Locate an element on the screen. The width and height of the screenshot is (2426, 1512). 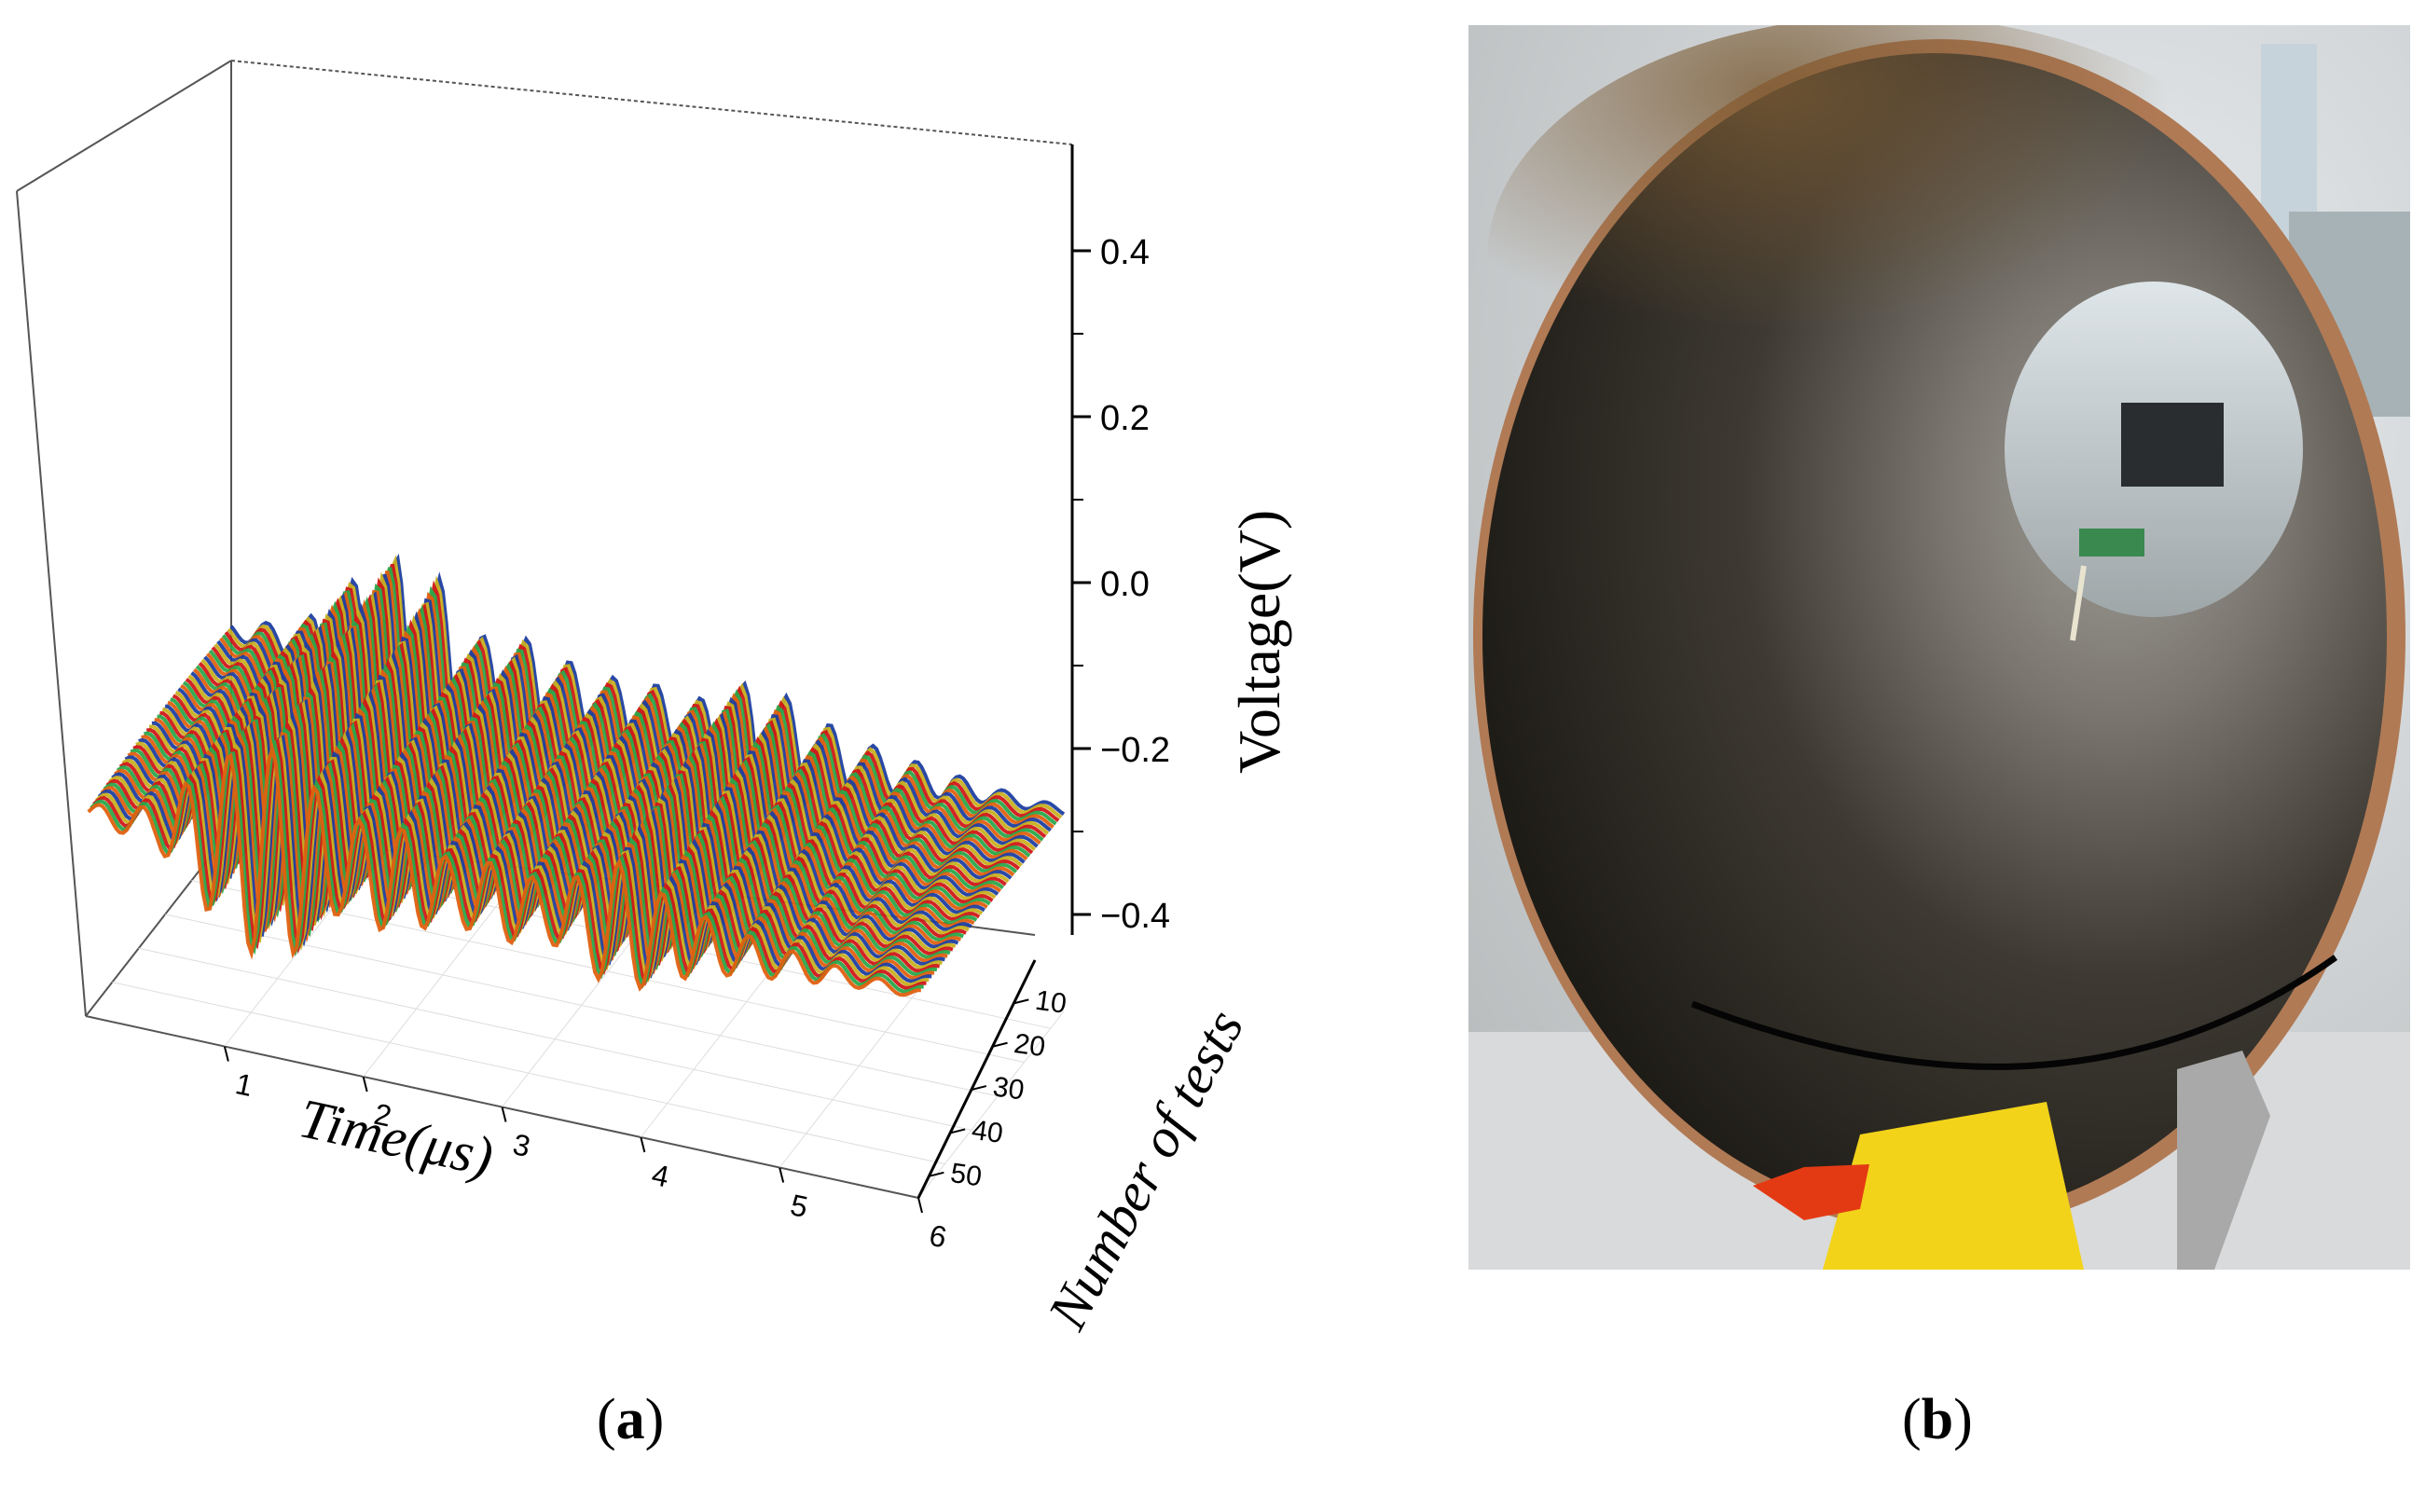
y-tick-label: 30 is located at coordinates (1009, 1088).